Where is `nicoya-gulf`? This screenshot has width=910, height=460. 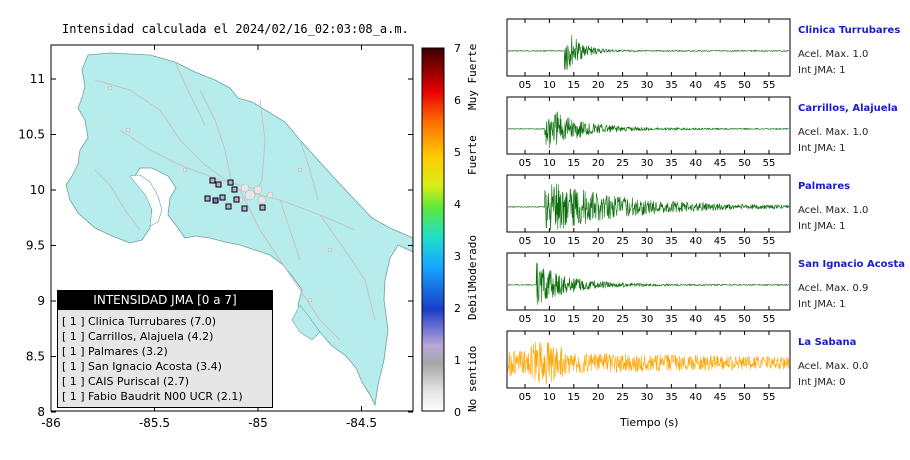 nicoya-gulf is located at coordinates (146, 200).